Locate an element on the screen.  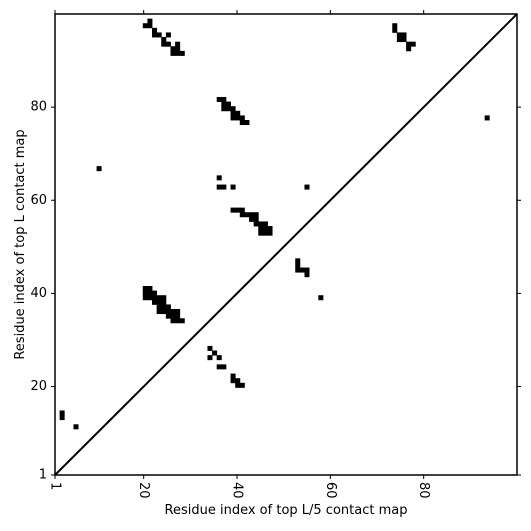
x-tick-label: 1 is located at coordinates (55, 486).